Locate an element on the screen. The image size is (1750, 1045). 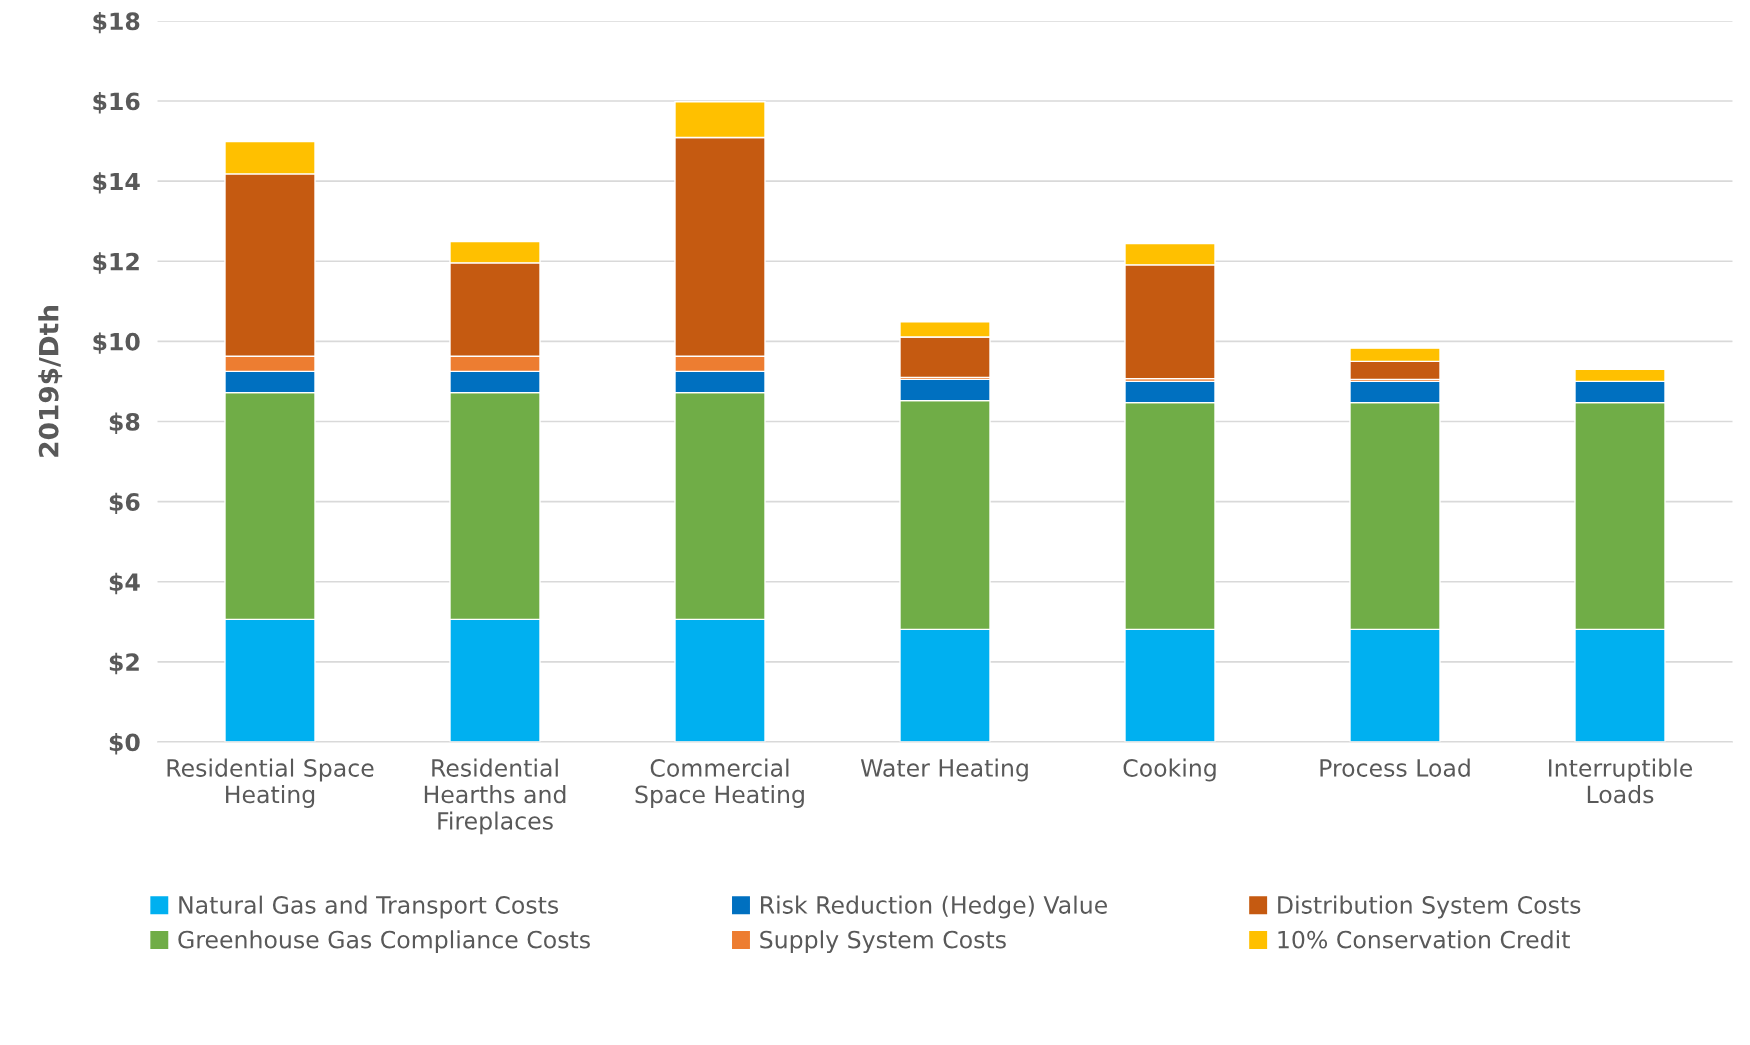
x-tick-label: Residential Space Heating is located at coordinates (270, 783).